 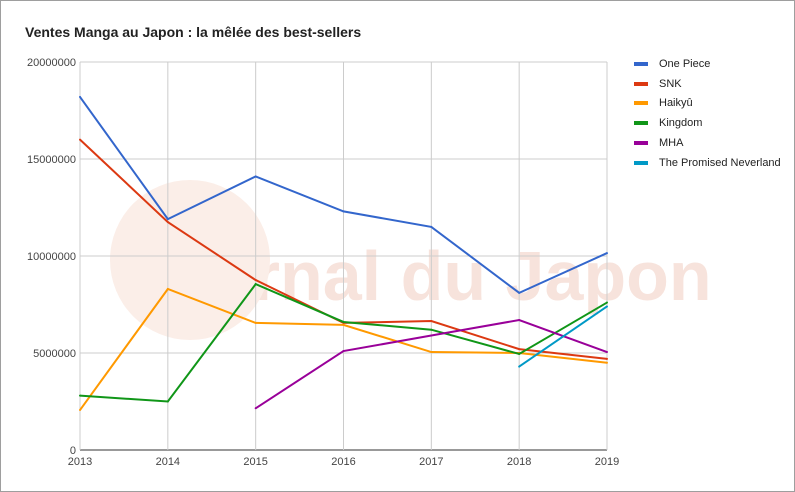 I want to click on x-tick-label: 2018, so click(x=519, y=462).